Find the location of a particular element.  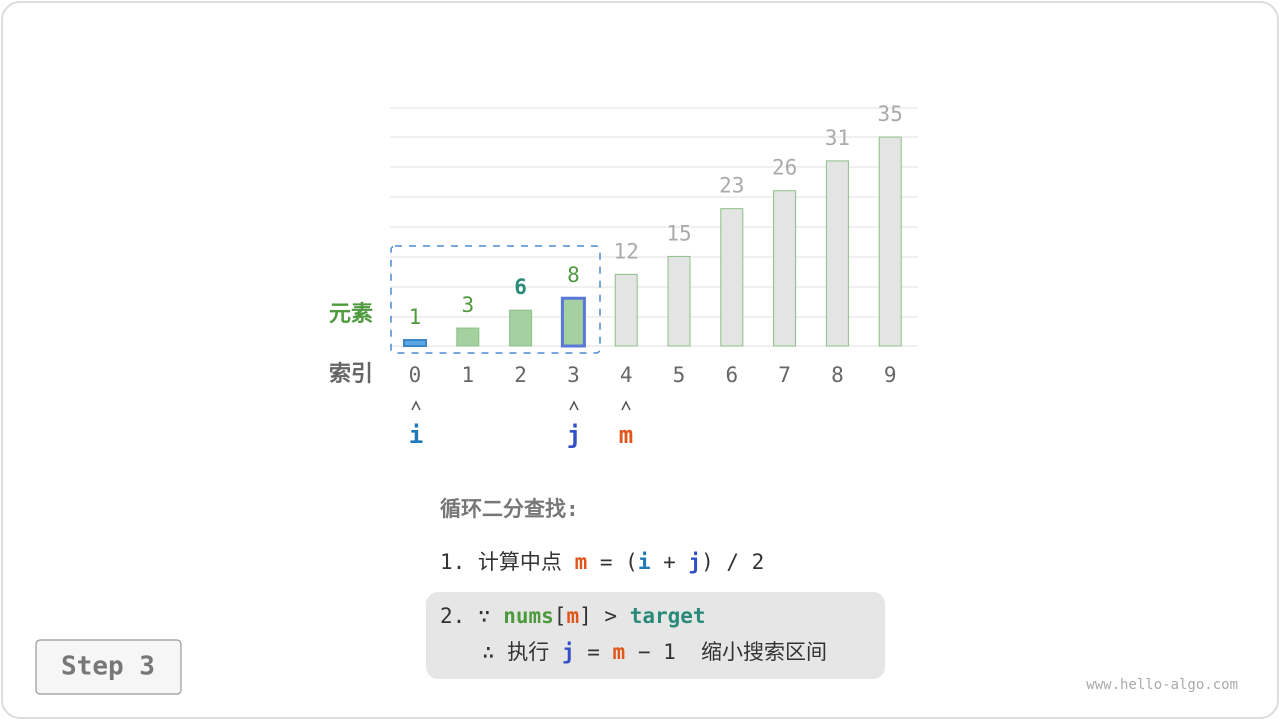

value-text: 31 is located at coordinates (837, 138).